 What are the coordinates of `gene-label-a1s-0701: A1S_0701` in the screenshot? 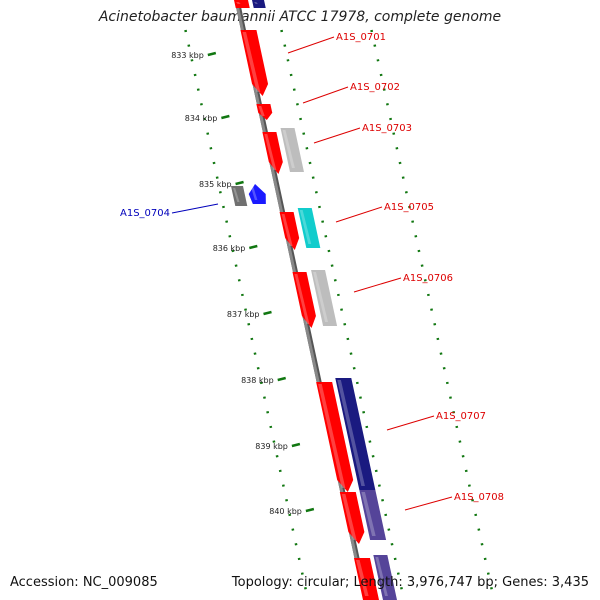 It's located at (336, 43).